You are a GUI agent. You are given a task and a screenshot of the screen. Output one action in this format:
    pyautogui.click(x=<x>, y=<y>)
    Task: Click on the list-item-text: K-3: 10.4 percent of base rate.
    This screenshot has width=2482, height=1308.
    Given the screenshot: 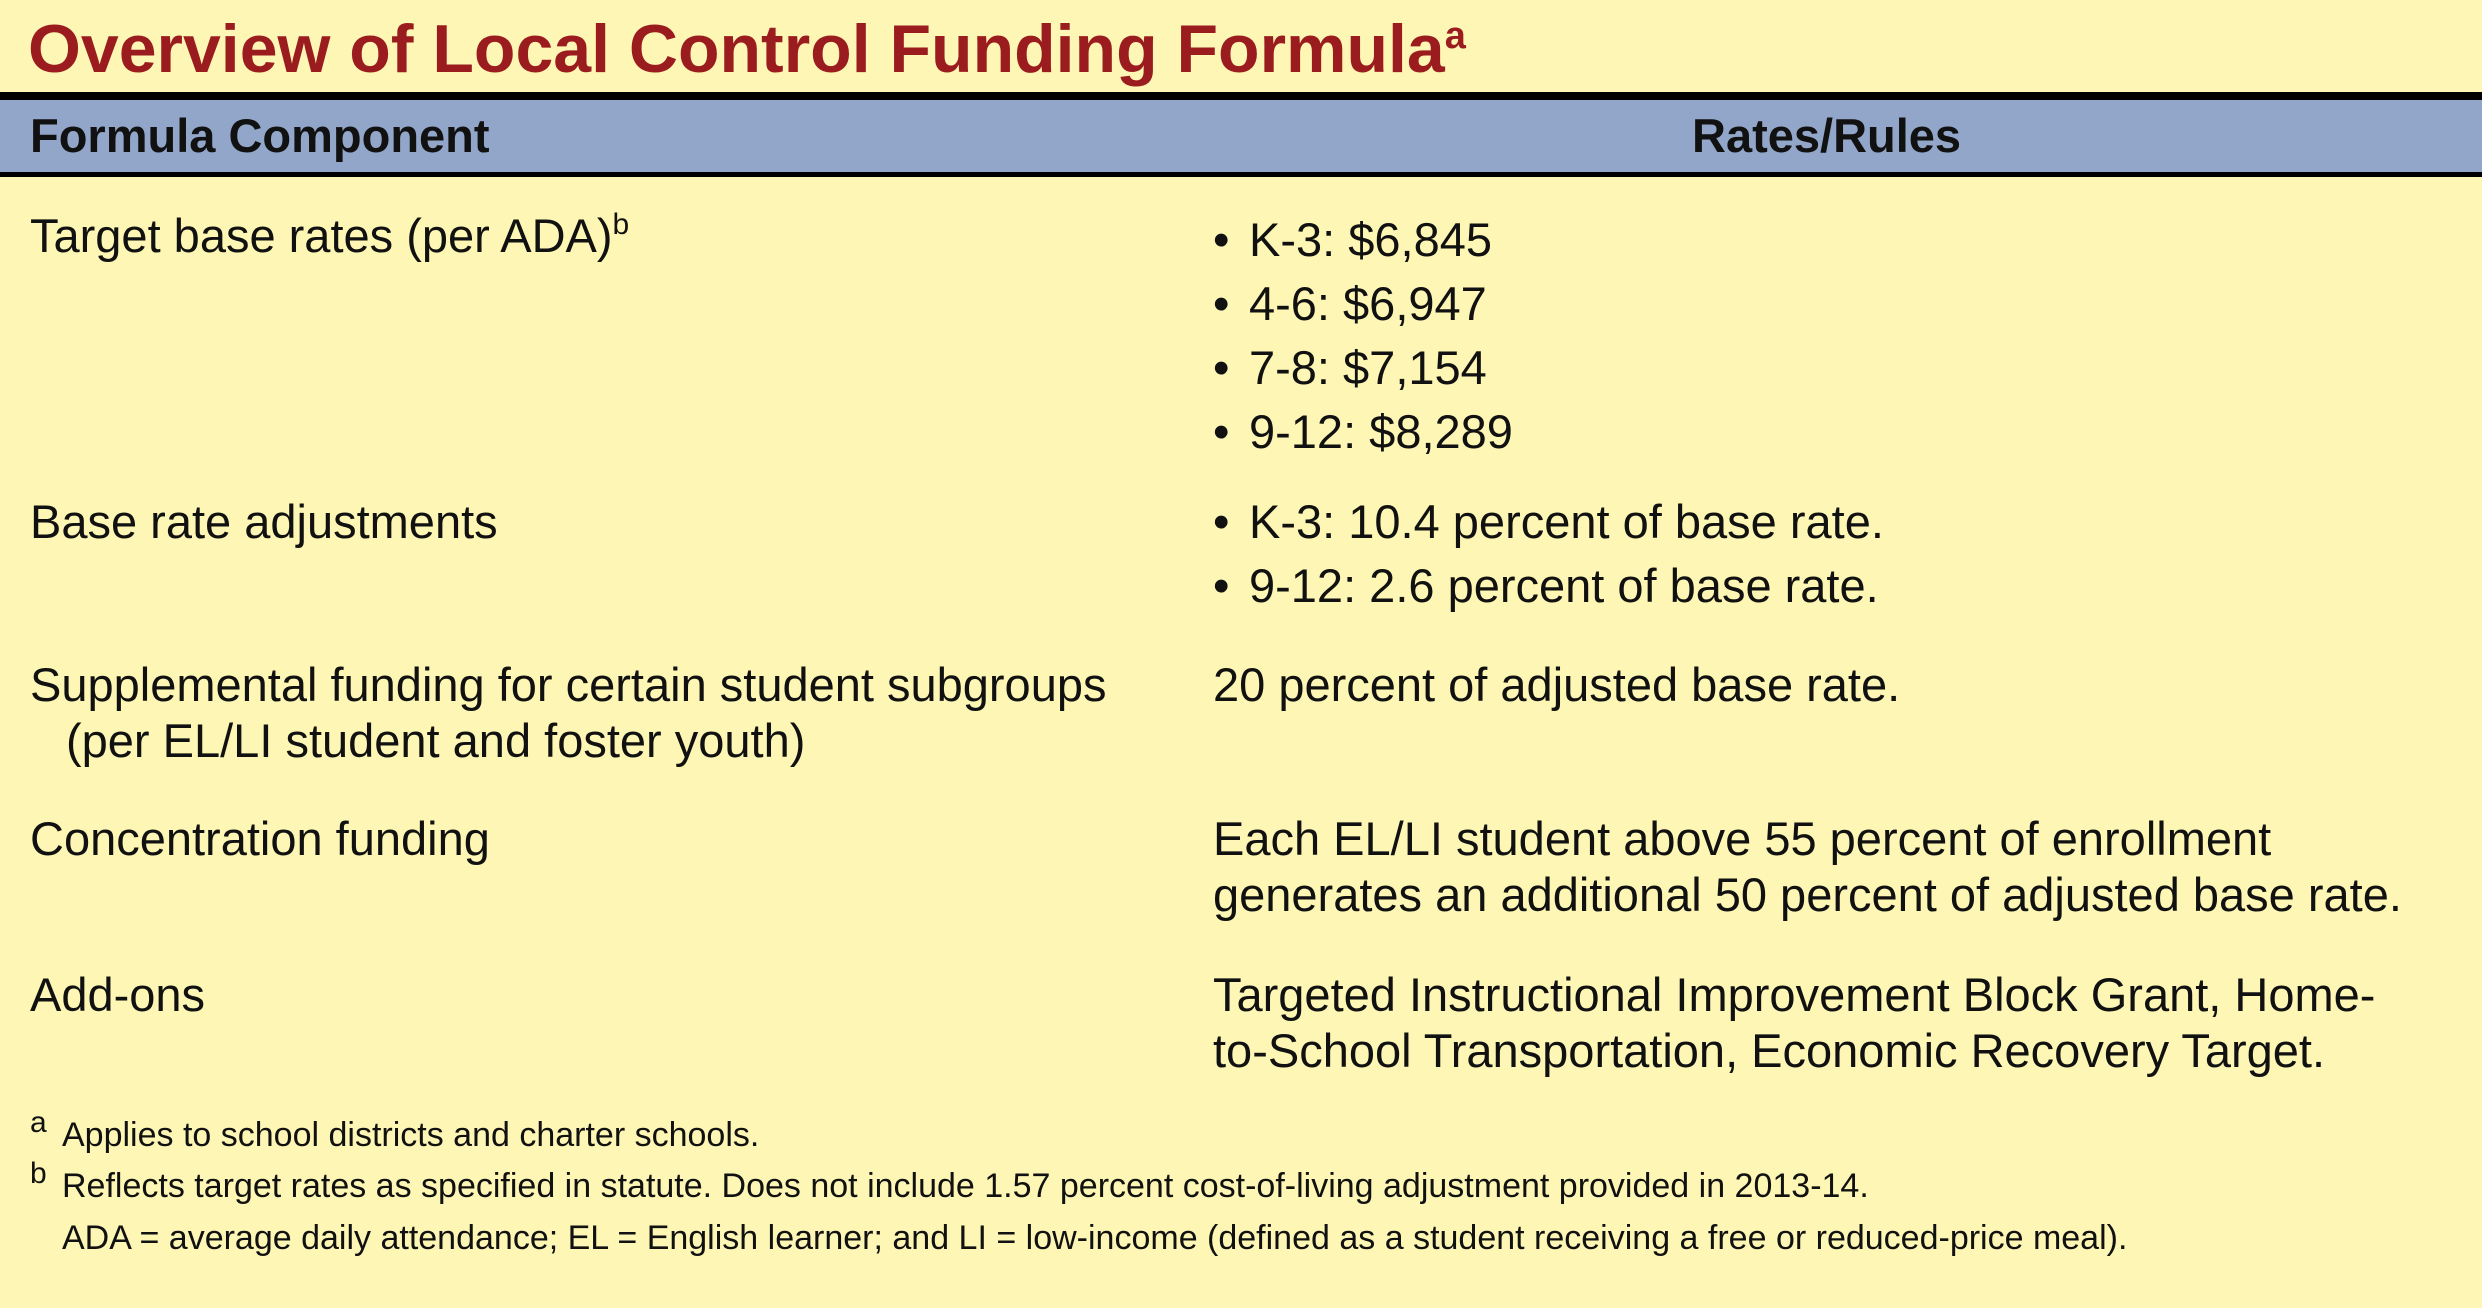 What is the action you would take?
    pyautogui.click(x=1566, y=521)
    